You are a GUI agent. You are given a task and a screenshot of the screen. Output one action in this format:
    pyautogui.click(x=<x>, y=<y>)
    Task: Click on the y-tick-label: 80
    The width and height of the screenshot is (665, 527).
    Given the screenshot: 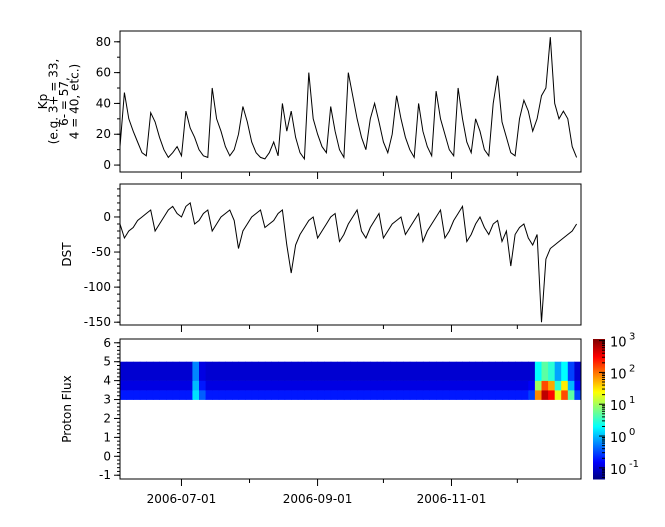 What is the action you would take?
    pyautogui.click(x=103, y=42)
    